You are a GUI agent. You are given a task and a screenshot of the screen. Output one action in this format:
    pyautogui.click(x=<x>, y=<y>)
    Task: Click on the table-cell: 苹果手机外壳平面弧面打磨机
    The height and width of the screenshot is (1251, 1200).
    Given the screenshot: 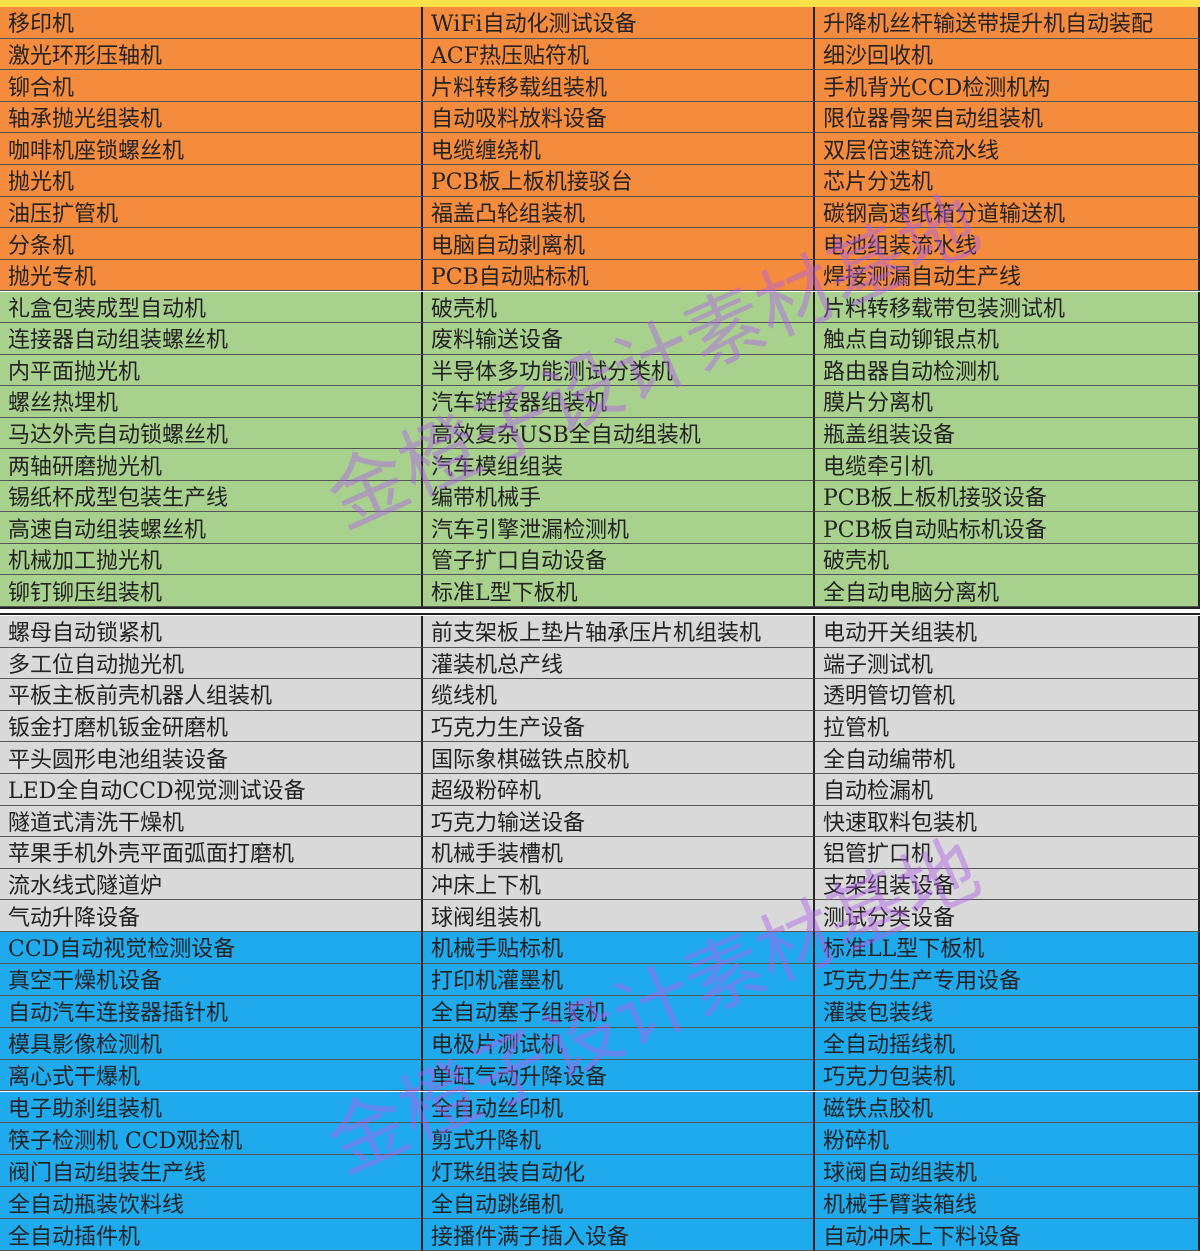 What is the action you would take?
    pyautogui.click(x=211, y=853)
    